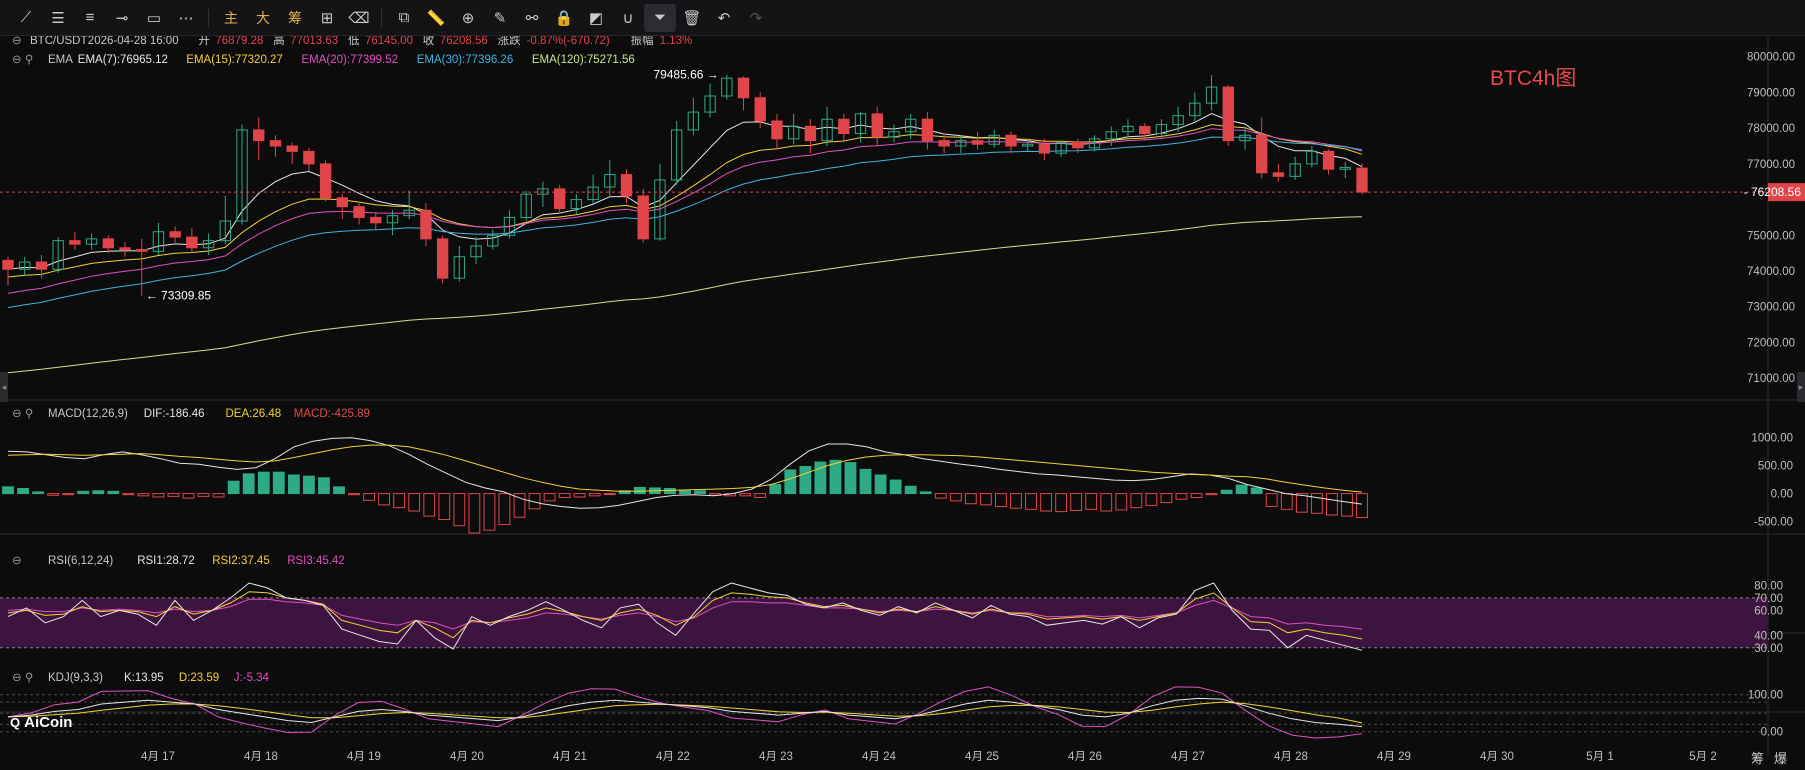 This screenshot has height=770, width=1805. What do you see at coordinates (532, 18) in the screenshot?
I see `binoculars-icon: ⚯` at bounding box center [532, 18].